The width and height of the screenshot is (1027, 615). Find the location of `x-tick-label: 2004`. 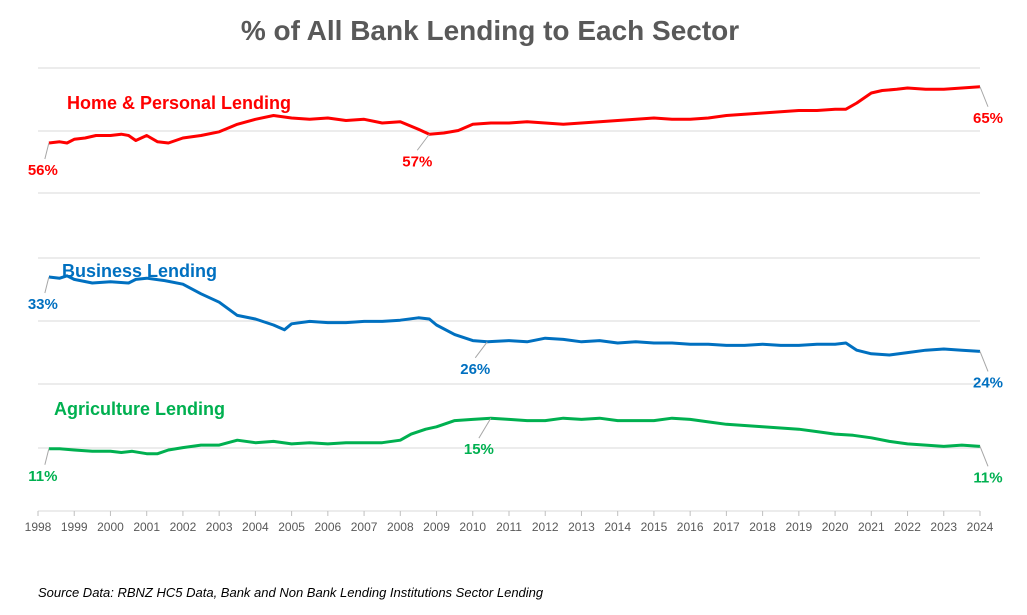

x-tick-label: 2004 is located at coordinates (255, 527).